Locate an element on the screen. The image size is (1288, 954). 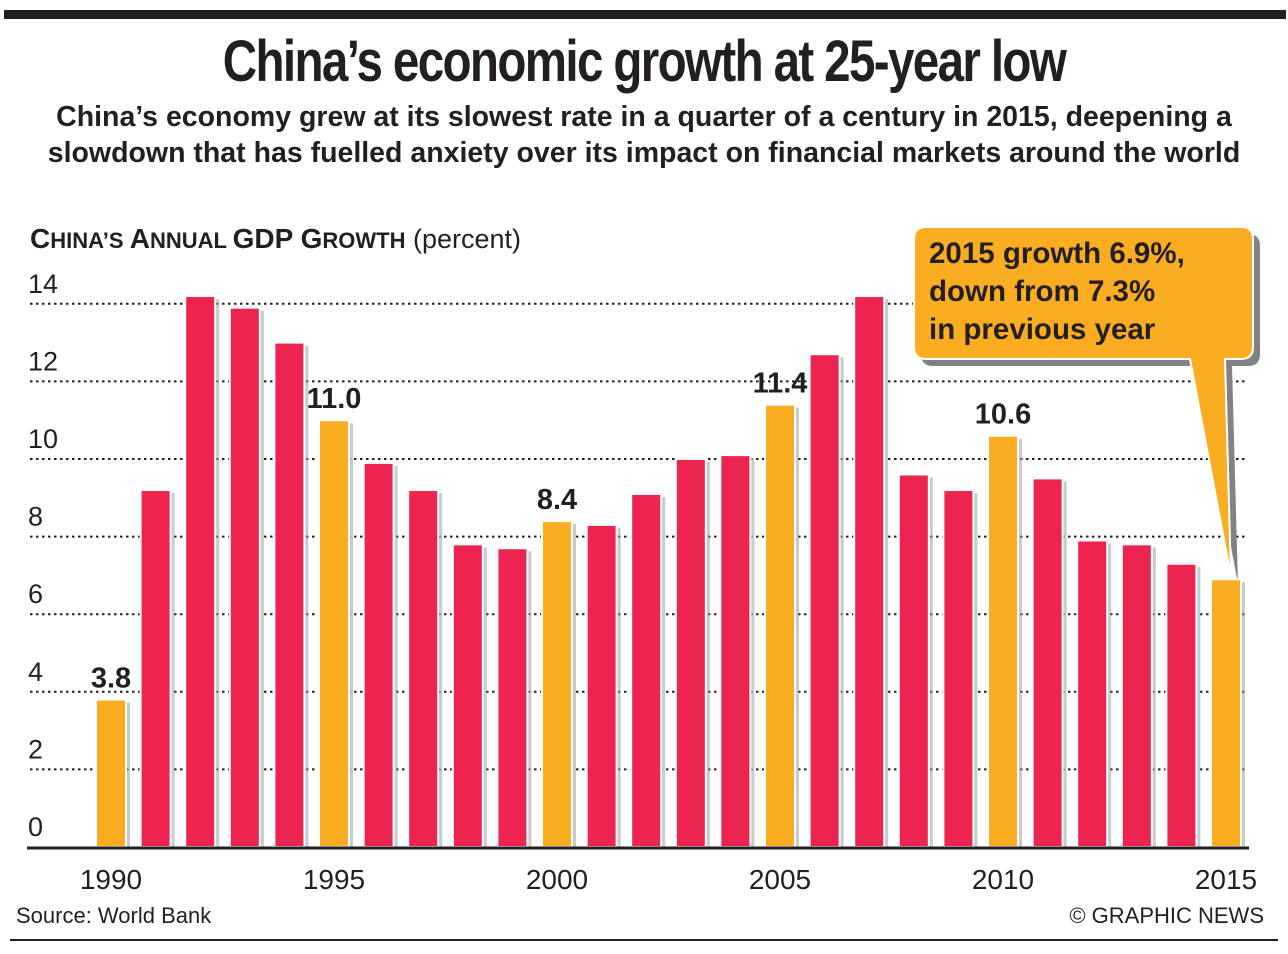
bar-2005 is located at coordinates (780, 626).